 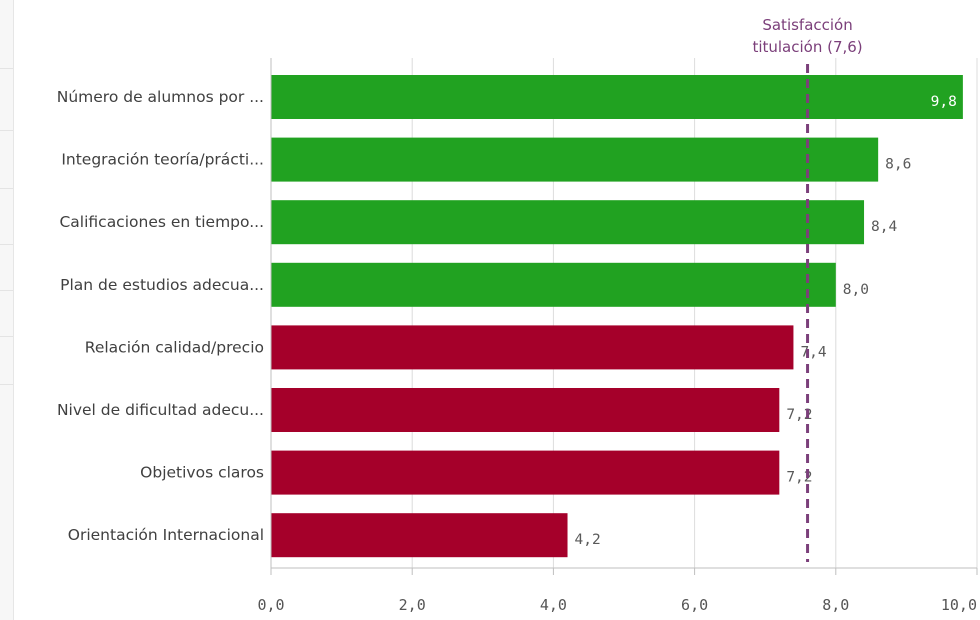 What do you see at coordinates (7, 310) in the screenshot?
I see `left-panel-edge` at bounding box center [7, 310].